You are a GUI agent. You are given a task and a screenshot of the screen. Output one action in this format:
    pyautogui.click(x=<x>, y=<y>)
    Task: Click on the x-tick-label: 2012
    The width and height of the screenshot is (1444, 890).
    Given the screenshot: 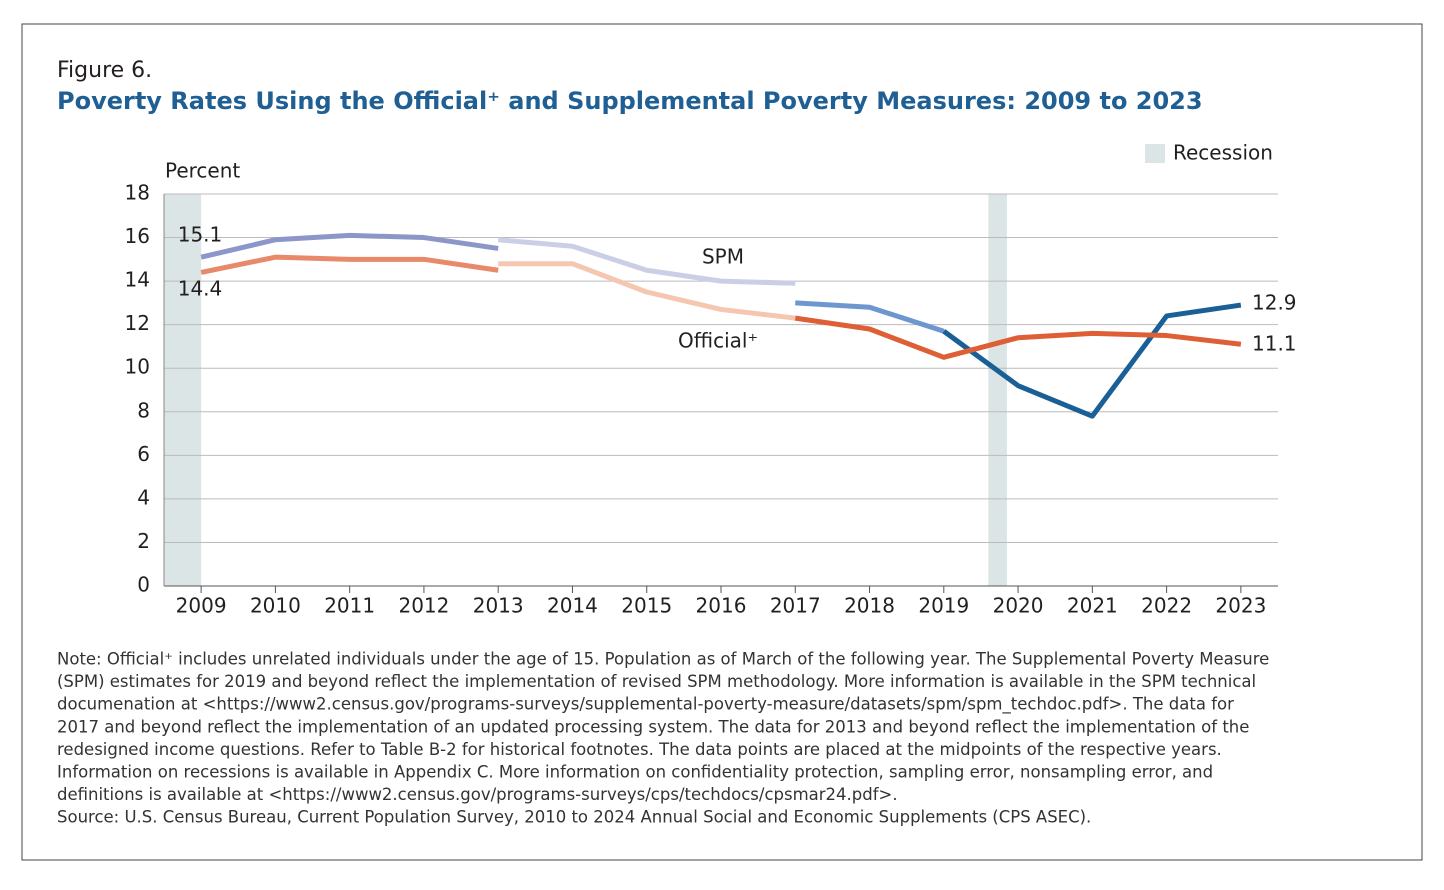 What is the action you would take?
    pyautogui.click(x=423, y=606)
    